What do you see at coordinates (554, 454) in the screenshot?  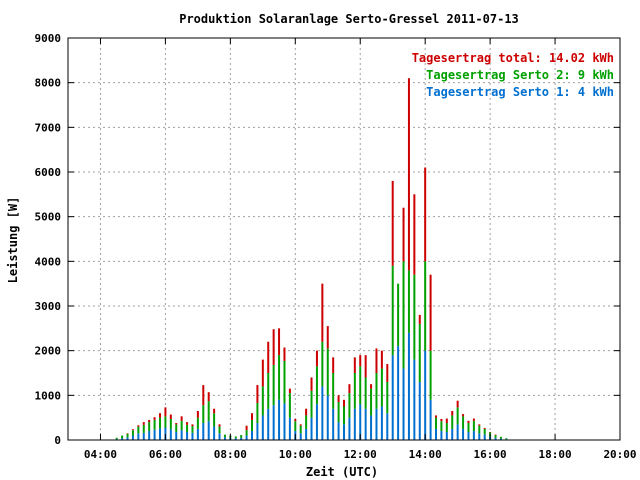 I see `x-tick-label: 18:00` at bounding box center [554, 454].